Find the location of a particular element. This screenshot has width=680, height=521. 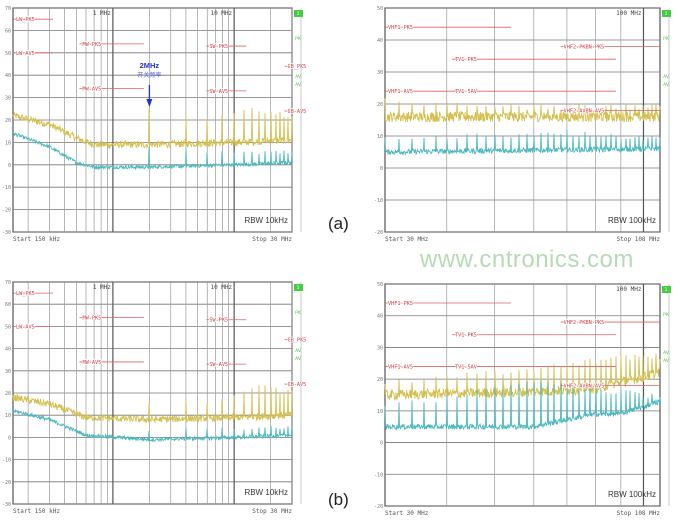

limit-label: VHF2-PKBN-PK5 is located at coordinates (584, 323).